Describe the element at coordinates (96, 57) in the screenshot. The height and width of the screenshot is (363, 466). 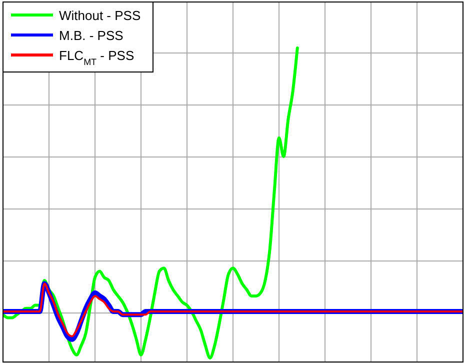
I see `legend-label: FLC$_{MT}$ - PSS` at that location.